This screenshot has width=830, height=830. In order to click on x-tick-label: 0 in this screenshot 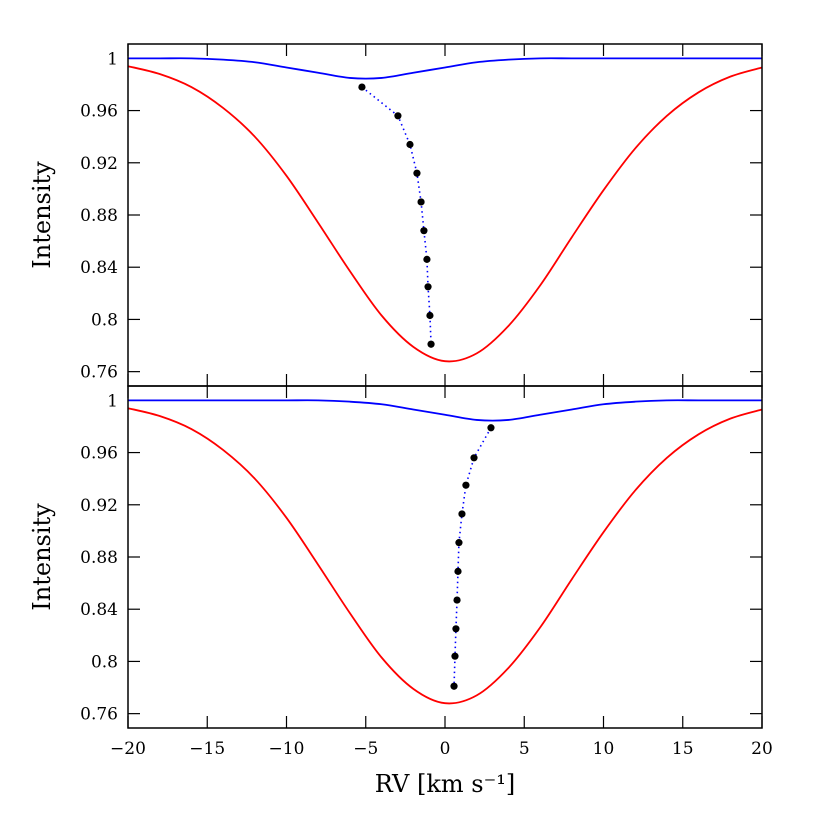, I will do `click(445, 749)`.